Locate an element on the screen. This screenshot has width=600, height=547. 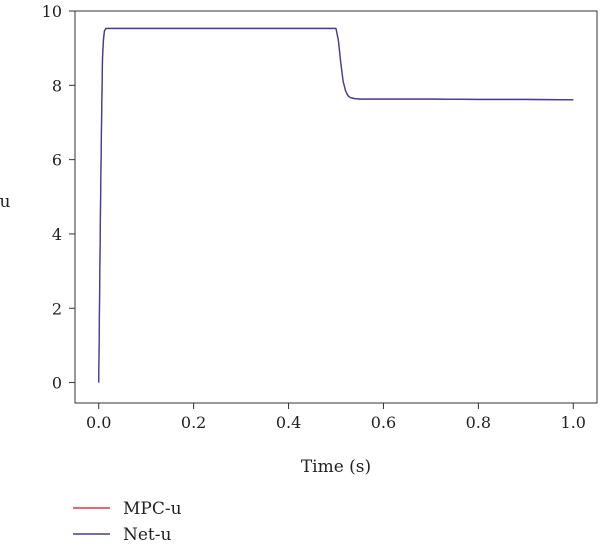
x-tick-label: 0.6 is located at coordinates (383, 422).